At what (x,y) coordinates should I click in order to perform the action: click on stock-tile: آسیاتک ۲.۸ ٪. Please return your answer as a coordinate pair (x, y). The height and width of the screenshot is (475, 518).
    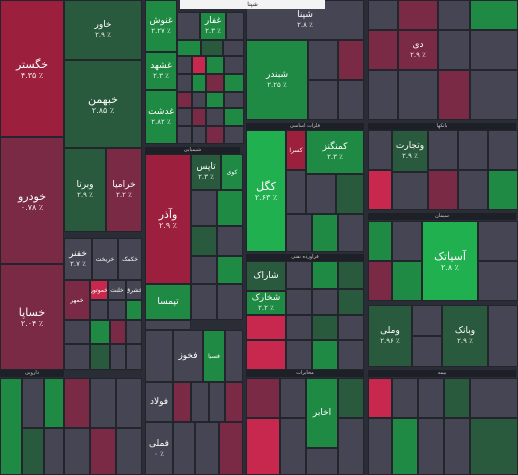
    Looking at the image, I should click on (450, 261).